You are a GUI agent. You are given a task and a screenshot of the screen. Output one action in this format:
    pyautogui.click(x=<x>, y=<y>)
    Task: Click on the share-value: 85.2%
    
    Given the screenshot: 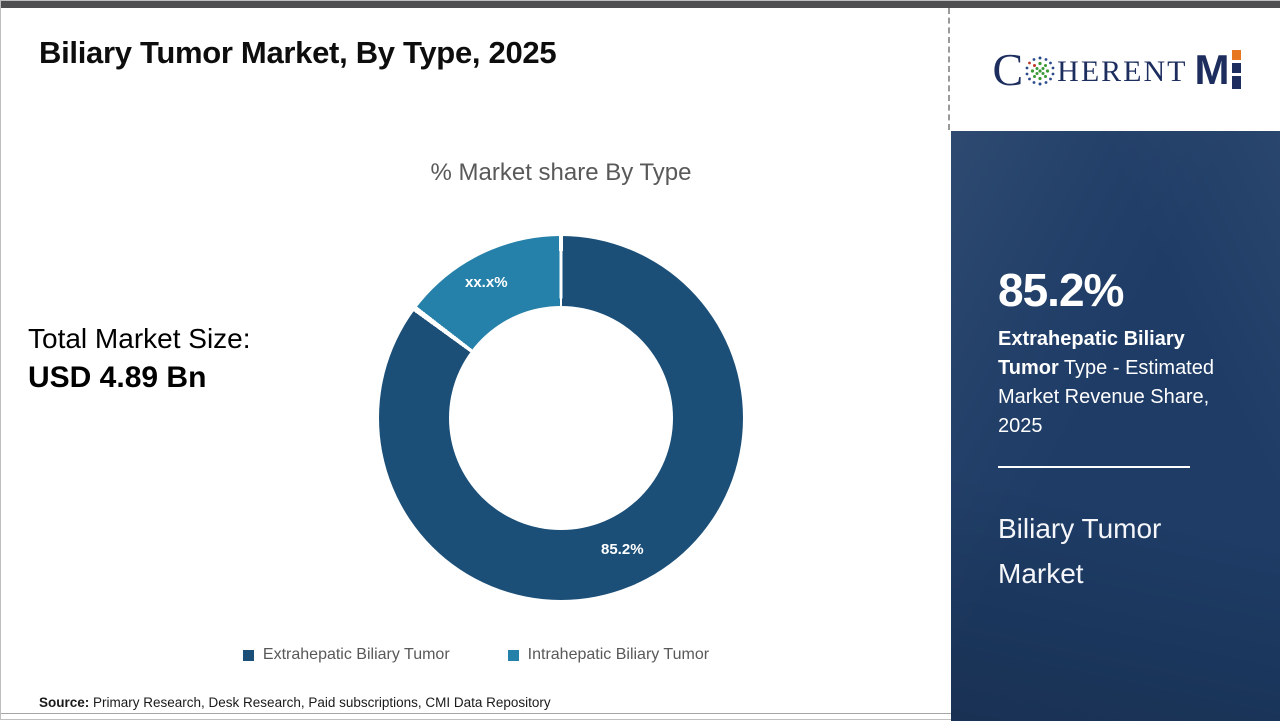 What is the action you would take?
    pyautogui.click(x=1061, y=290)
    